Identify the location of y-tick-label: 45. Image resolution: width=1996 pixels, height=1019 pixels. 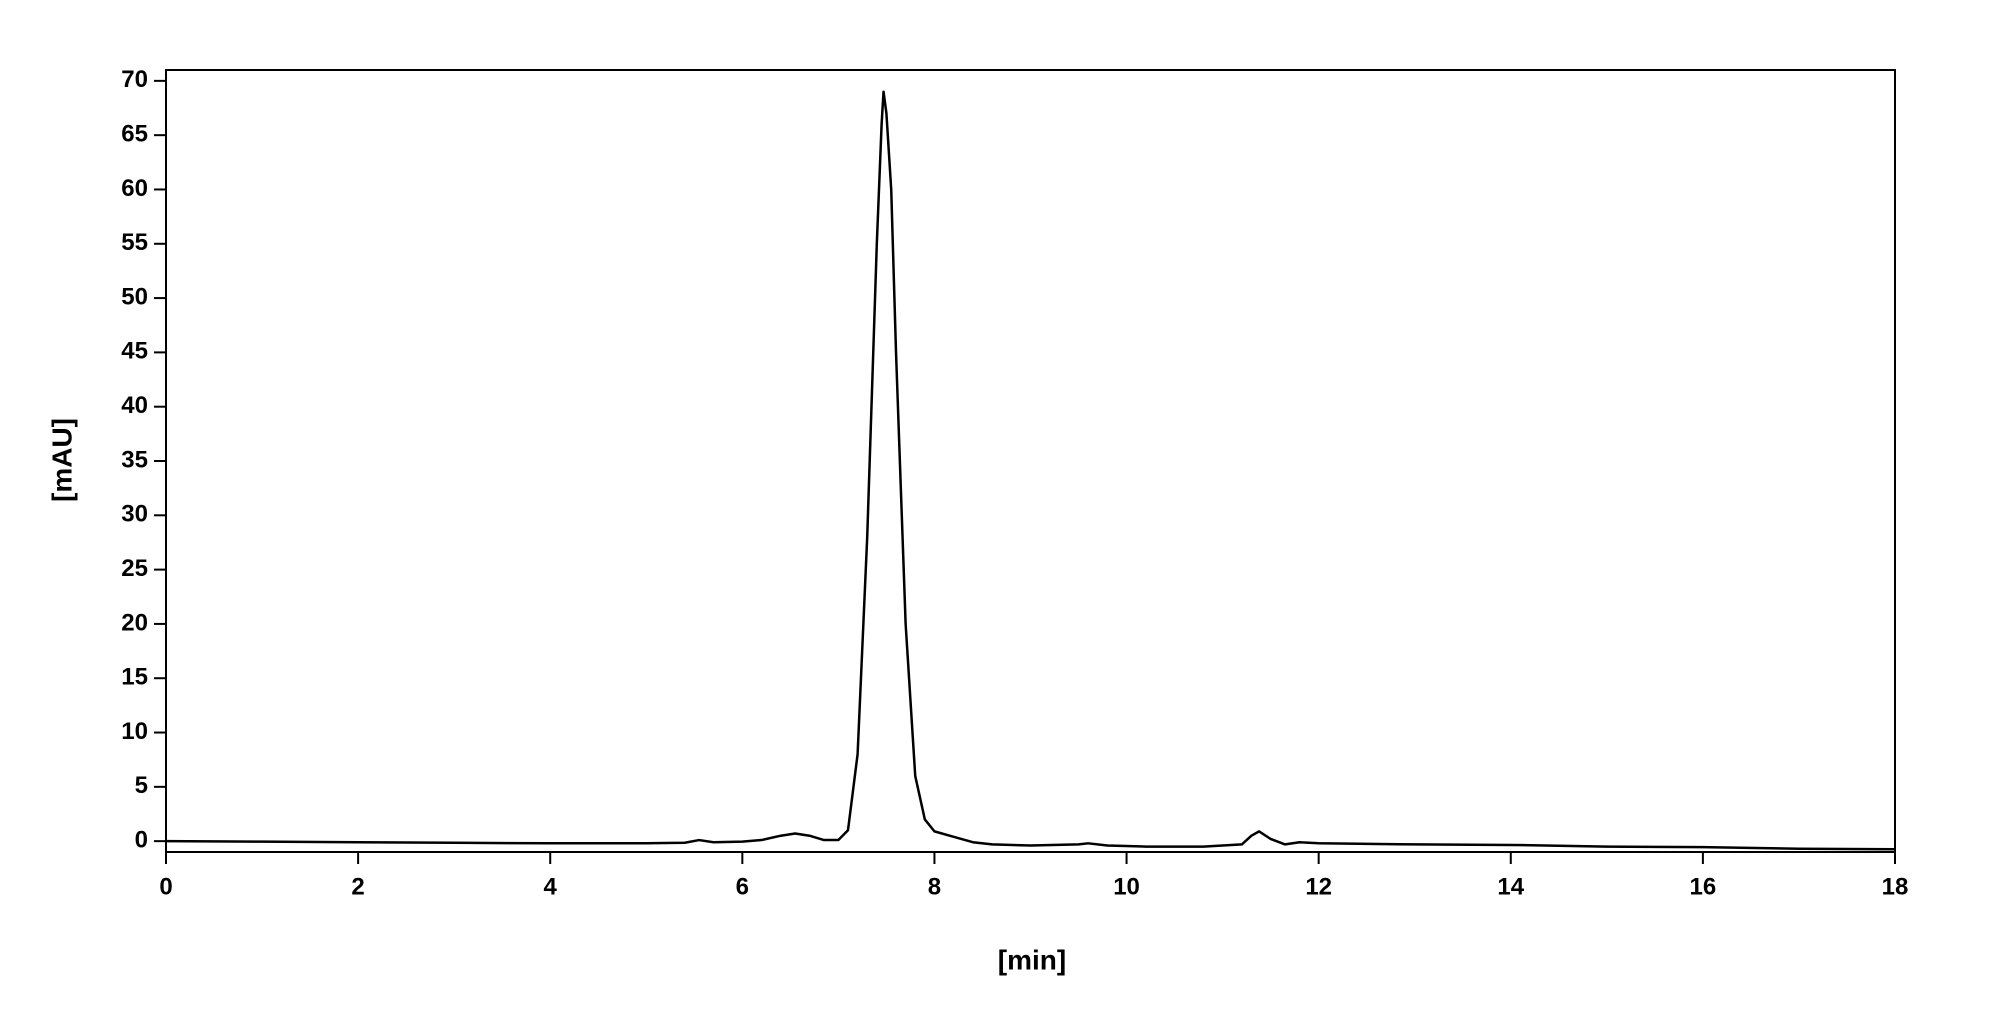
(134, 351).